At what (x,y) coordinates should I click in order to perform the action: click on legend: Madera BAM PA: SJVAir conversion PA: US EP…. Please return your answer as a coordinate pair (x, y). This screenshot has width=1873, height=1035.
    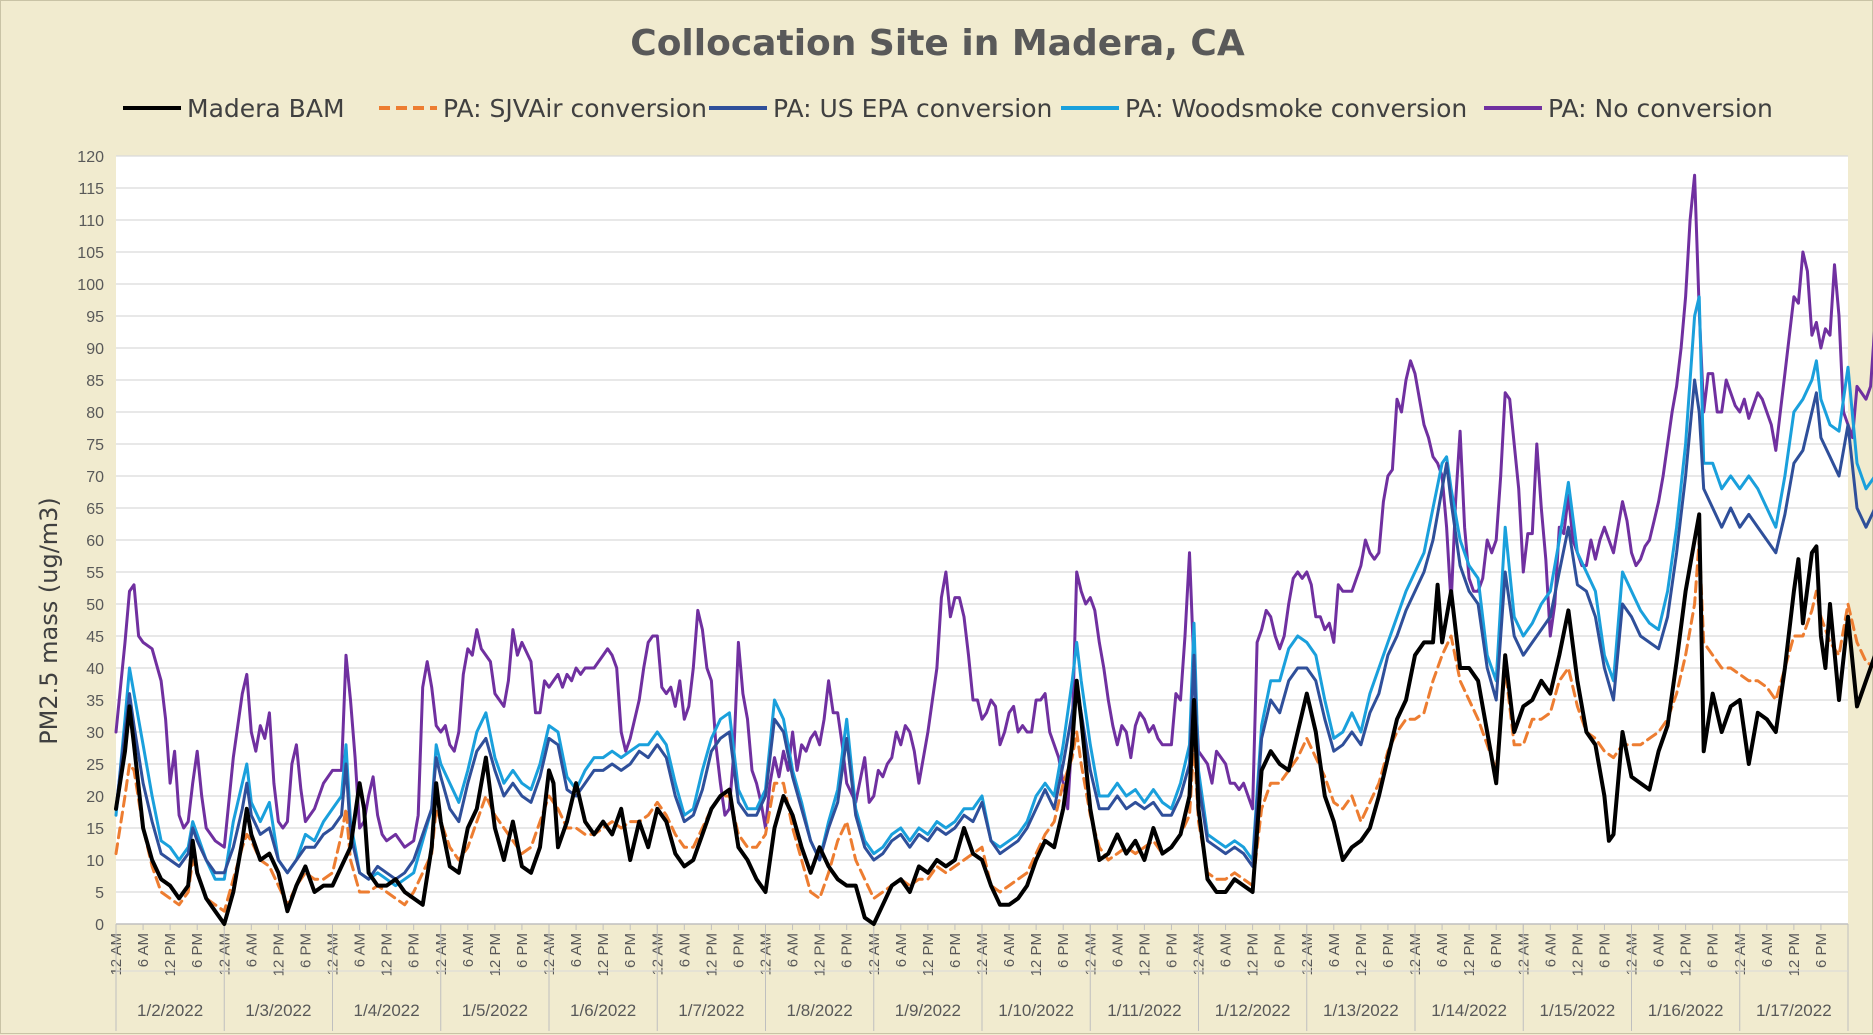
    Looking at the image, I should click on (937, 108).